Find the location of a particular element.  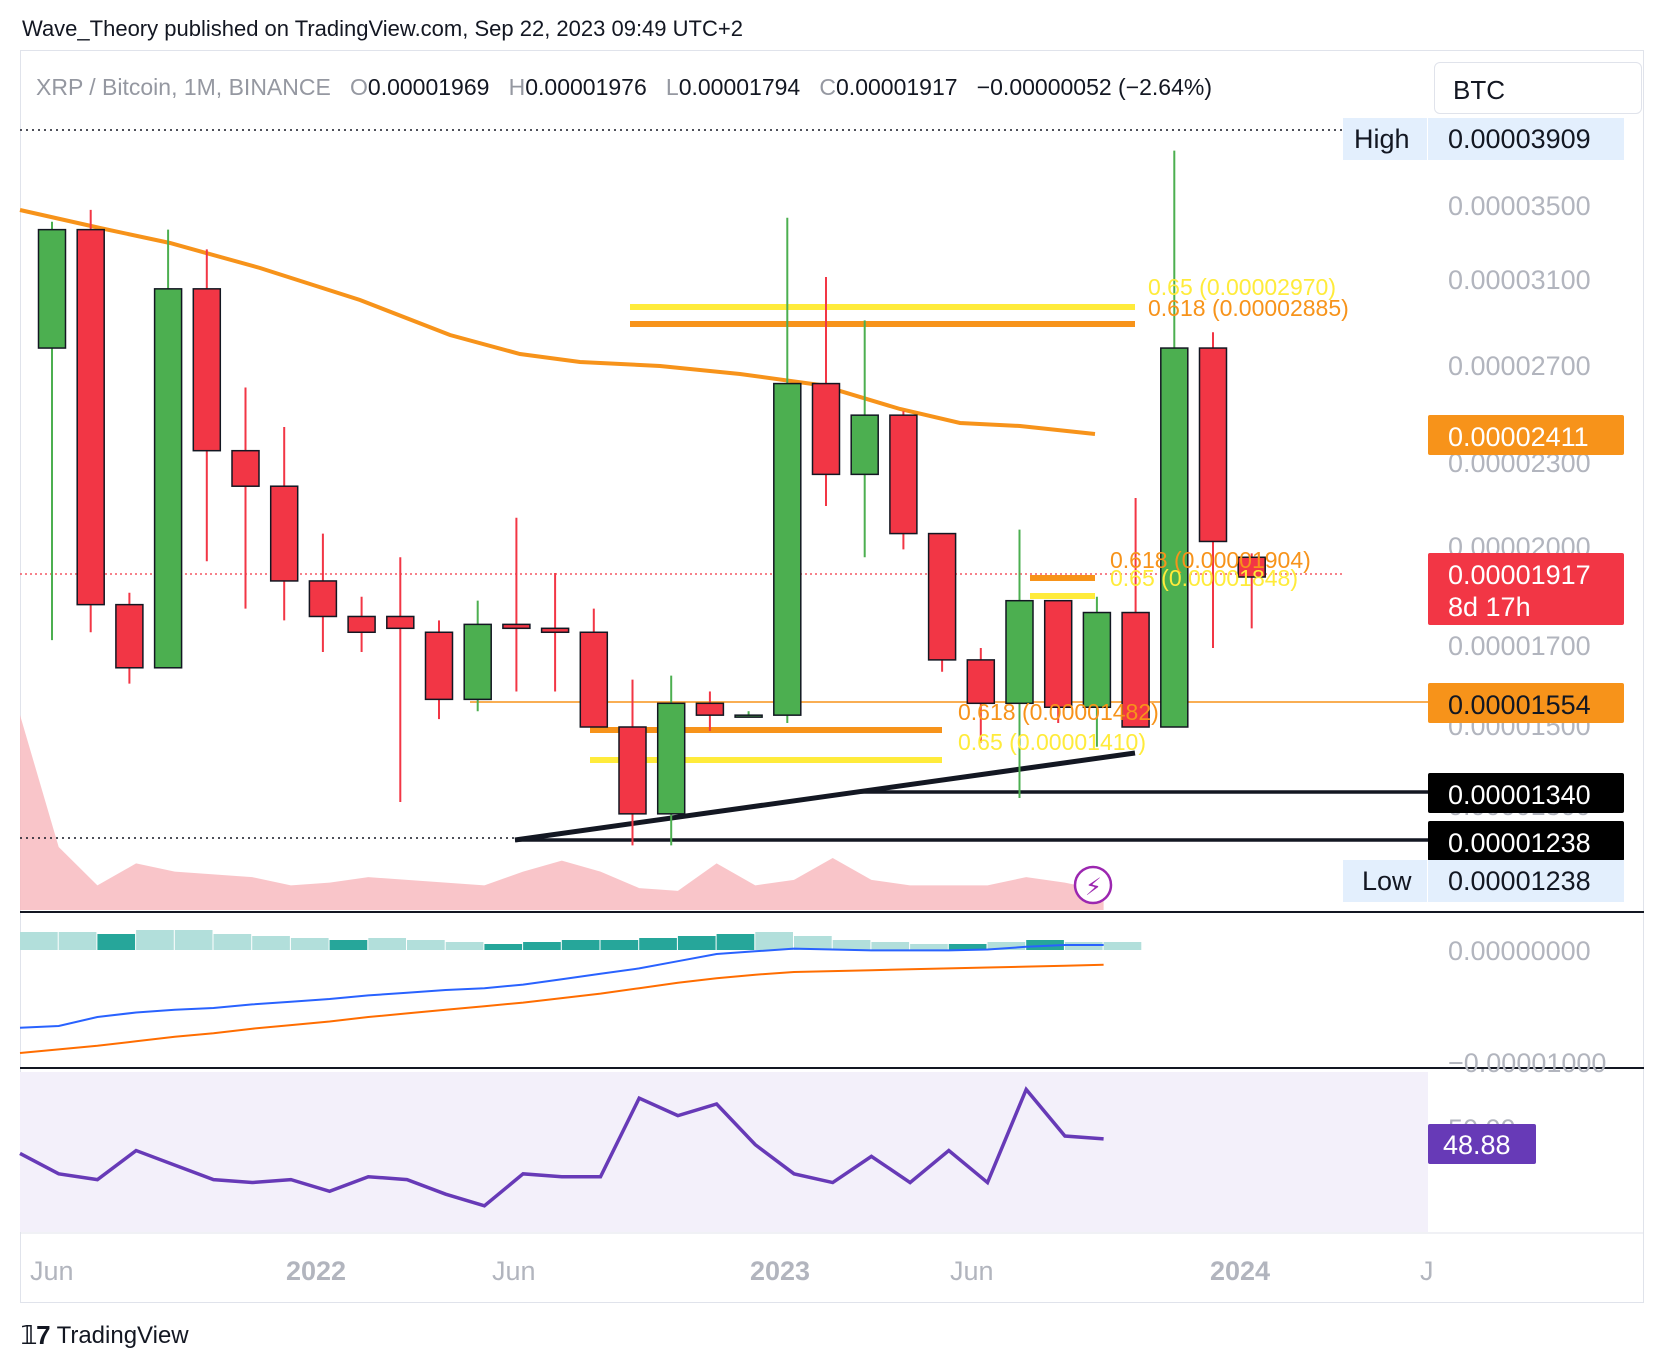

fib-label: 0.65 (0.00002970) is located at coordinates (1242, 287).